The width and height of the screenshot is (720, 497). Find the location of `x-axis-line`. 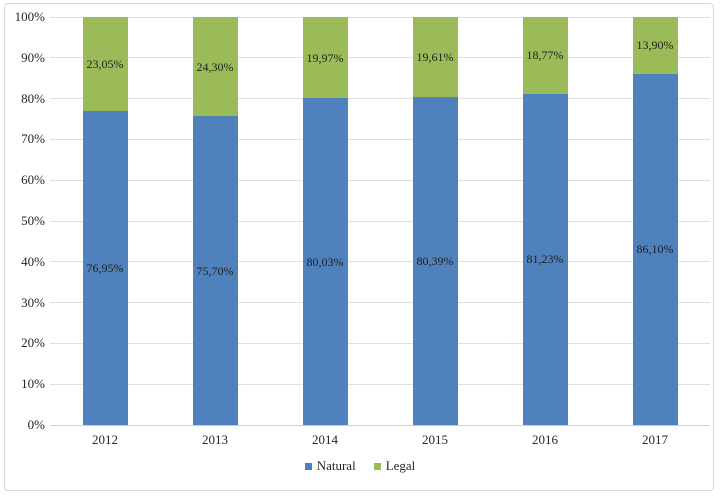

x-axis-line is located at coordinates (380, 425).